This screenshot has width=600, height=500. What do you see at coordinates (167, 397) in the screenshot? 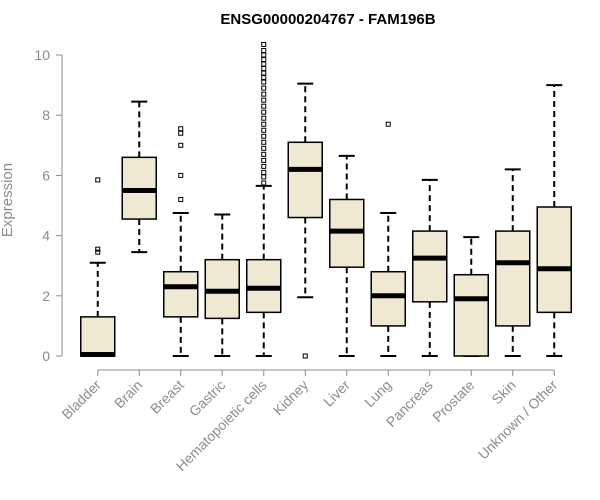
I see `x-tick-label: Breast` at bounding box center [167, 397].